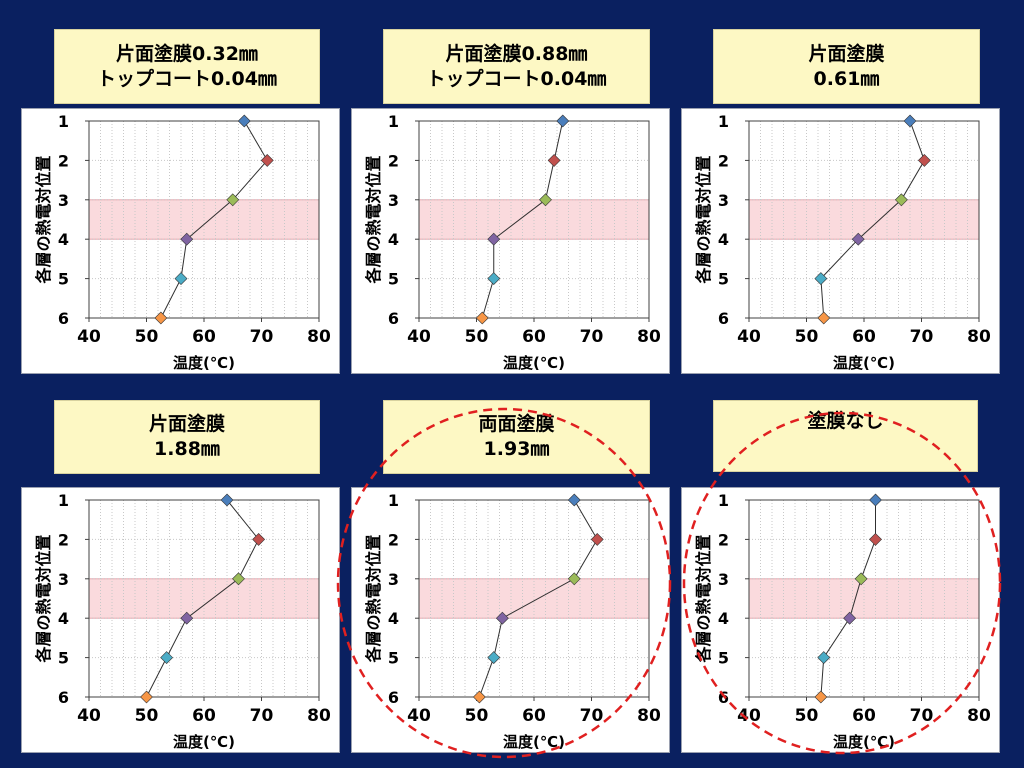  What do you see at coordinates (187, 78) in the screenshot?
I see `chart-label-line: トップコート0.04㎜` at bounding box center [187, 78].